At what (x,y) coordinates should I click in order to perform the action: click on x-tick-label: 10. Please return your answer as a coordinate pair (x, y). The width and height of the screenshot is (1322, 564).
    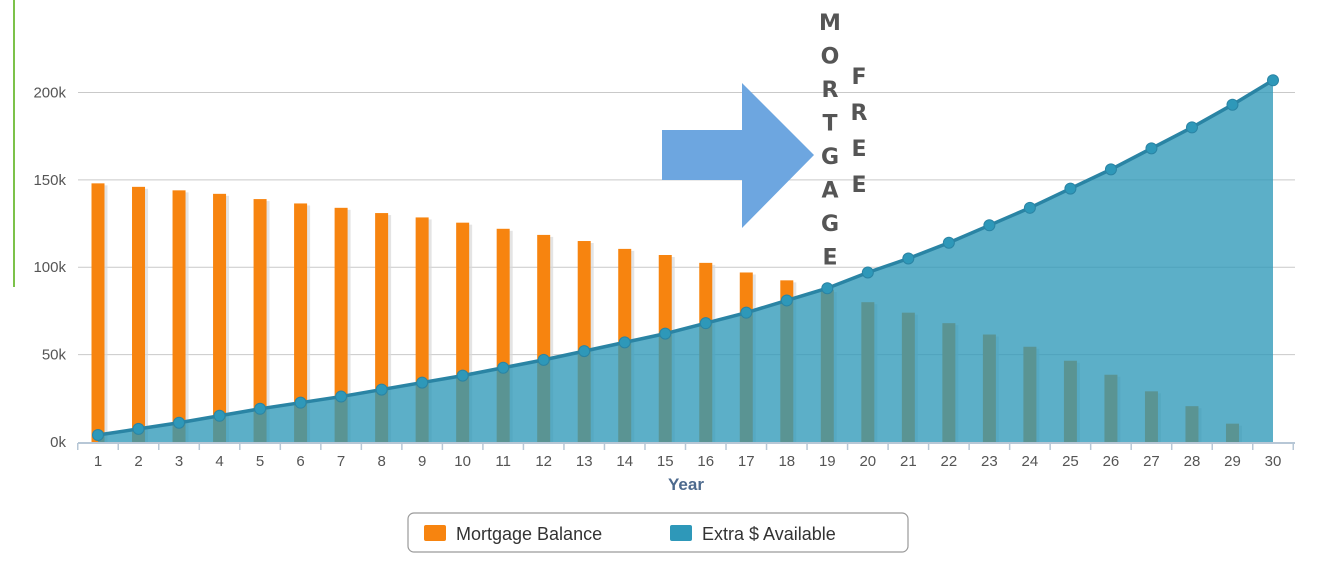
    Looking at the image, I should click on (462, 461).